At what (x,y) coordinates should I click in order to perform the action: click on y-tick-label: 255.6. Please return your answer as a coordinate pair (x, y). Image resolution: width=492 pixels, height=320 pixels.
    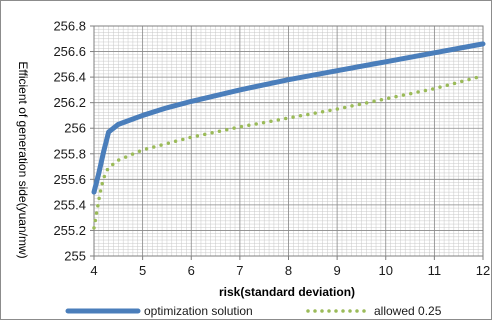
    Looking at the image, I should click on (69, 179).